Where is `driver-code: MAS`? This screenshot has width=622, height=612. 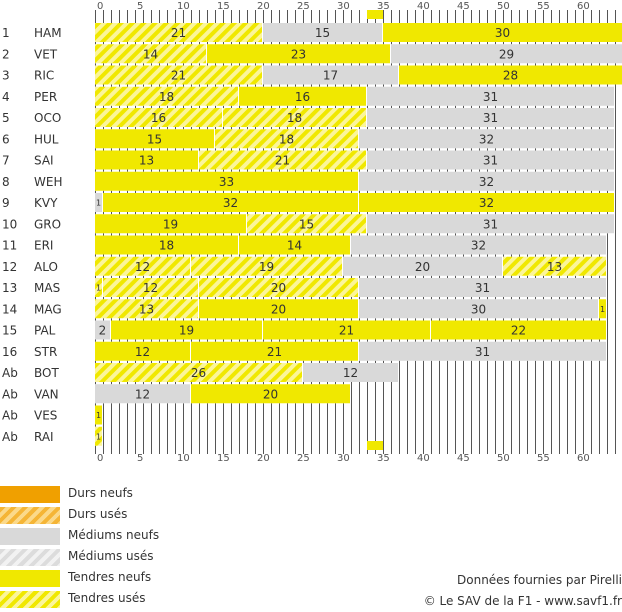
driver-code: MAS is located at coordinates (47, 288).